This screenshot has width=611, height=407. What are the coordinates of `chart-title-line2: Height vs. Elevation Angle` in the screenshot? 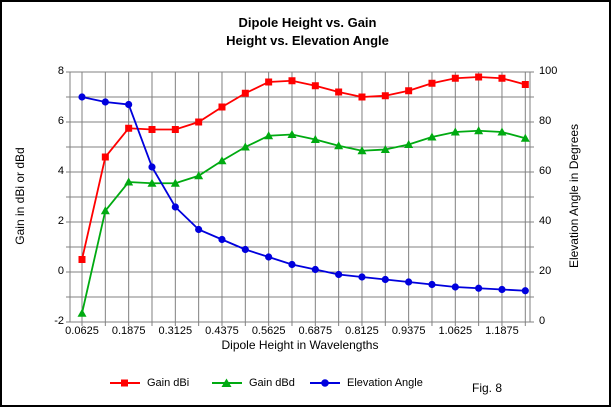 It's located at (307, 40).